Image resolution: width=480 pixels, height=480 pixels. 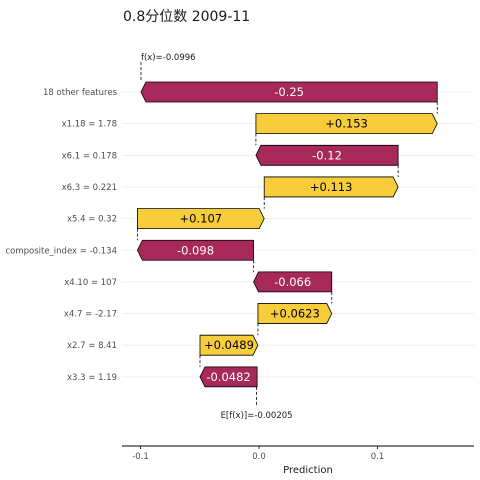 What do you see at coordinates (92, 220) in the screenshot?
I see `feature-name-label: x5.4 = 0.32` at bounding box center [92, 220].